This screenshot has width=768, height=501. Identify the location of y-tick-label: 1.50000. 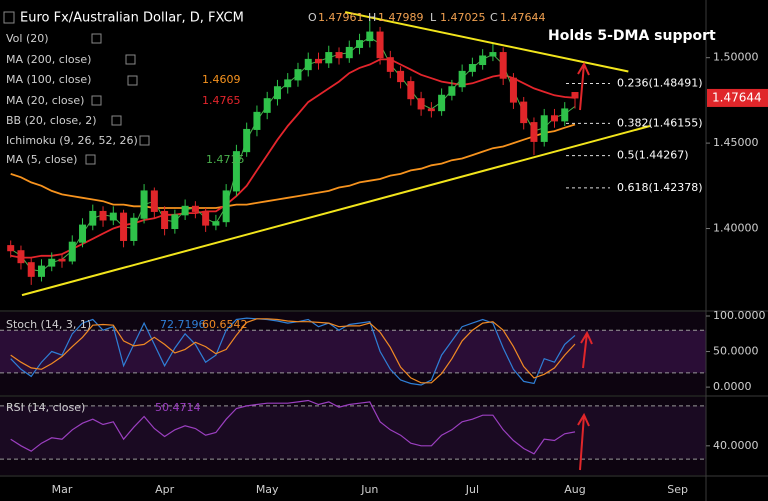
(736, 57).